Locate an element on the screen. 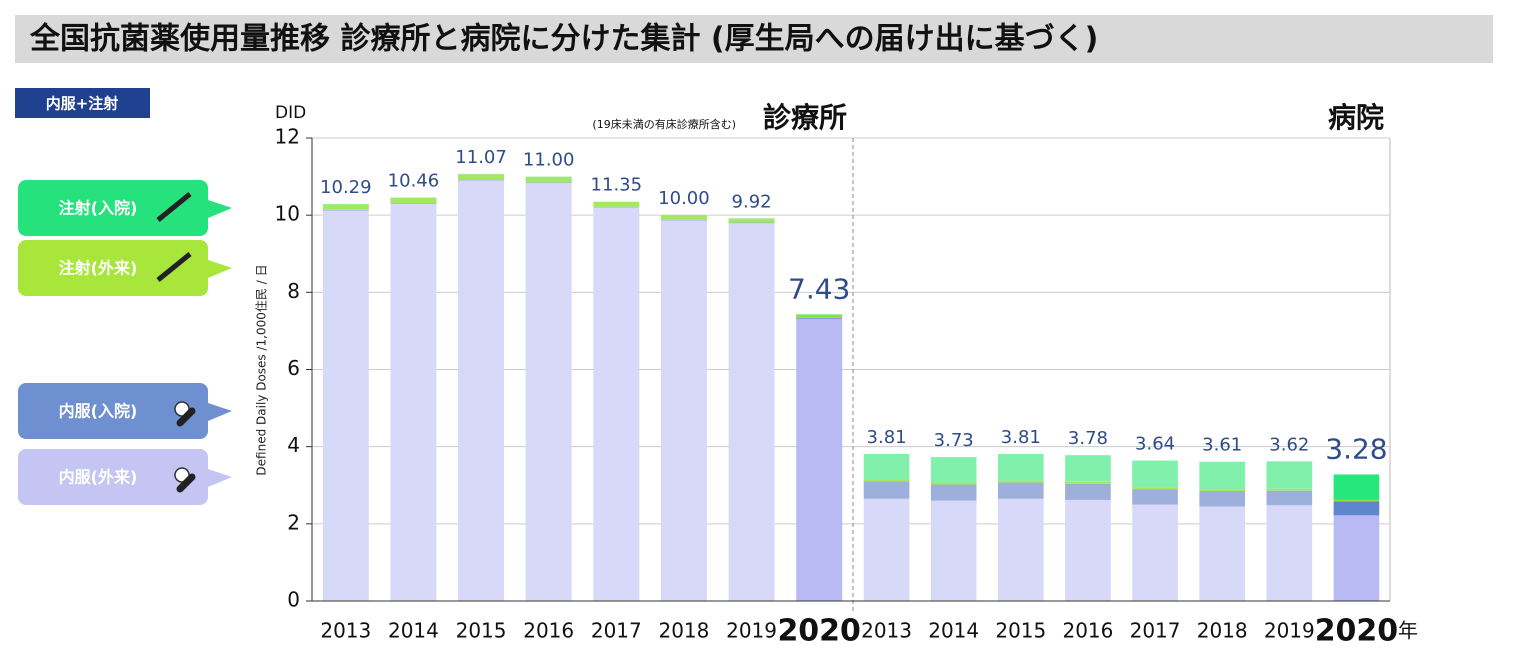  chart-title: 全国抗菌薬使用量推移 診療所と病院に分けた集計 (厚生局への届け出に基づく) is located at coordinates (563, 39).